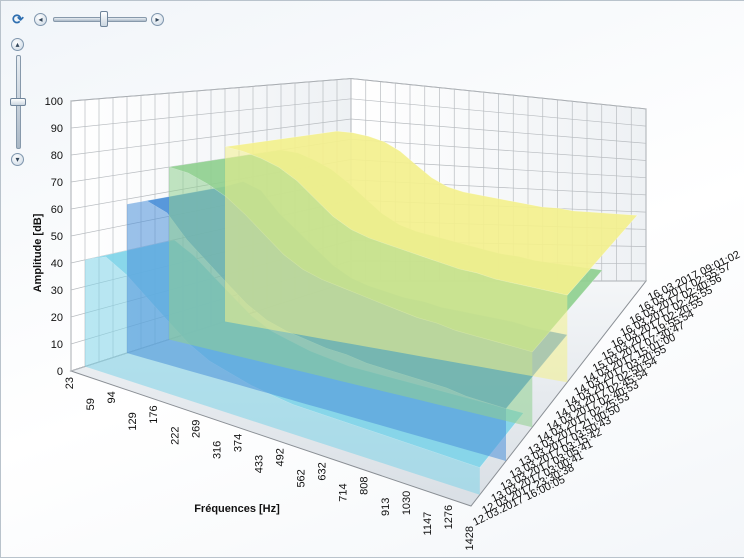 This screenshot has width=744, height=558. I want to click on chevron-right-icon: ▸, so click(157, 19).